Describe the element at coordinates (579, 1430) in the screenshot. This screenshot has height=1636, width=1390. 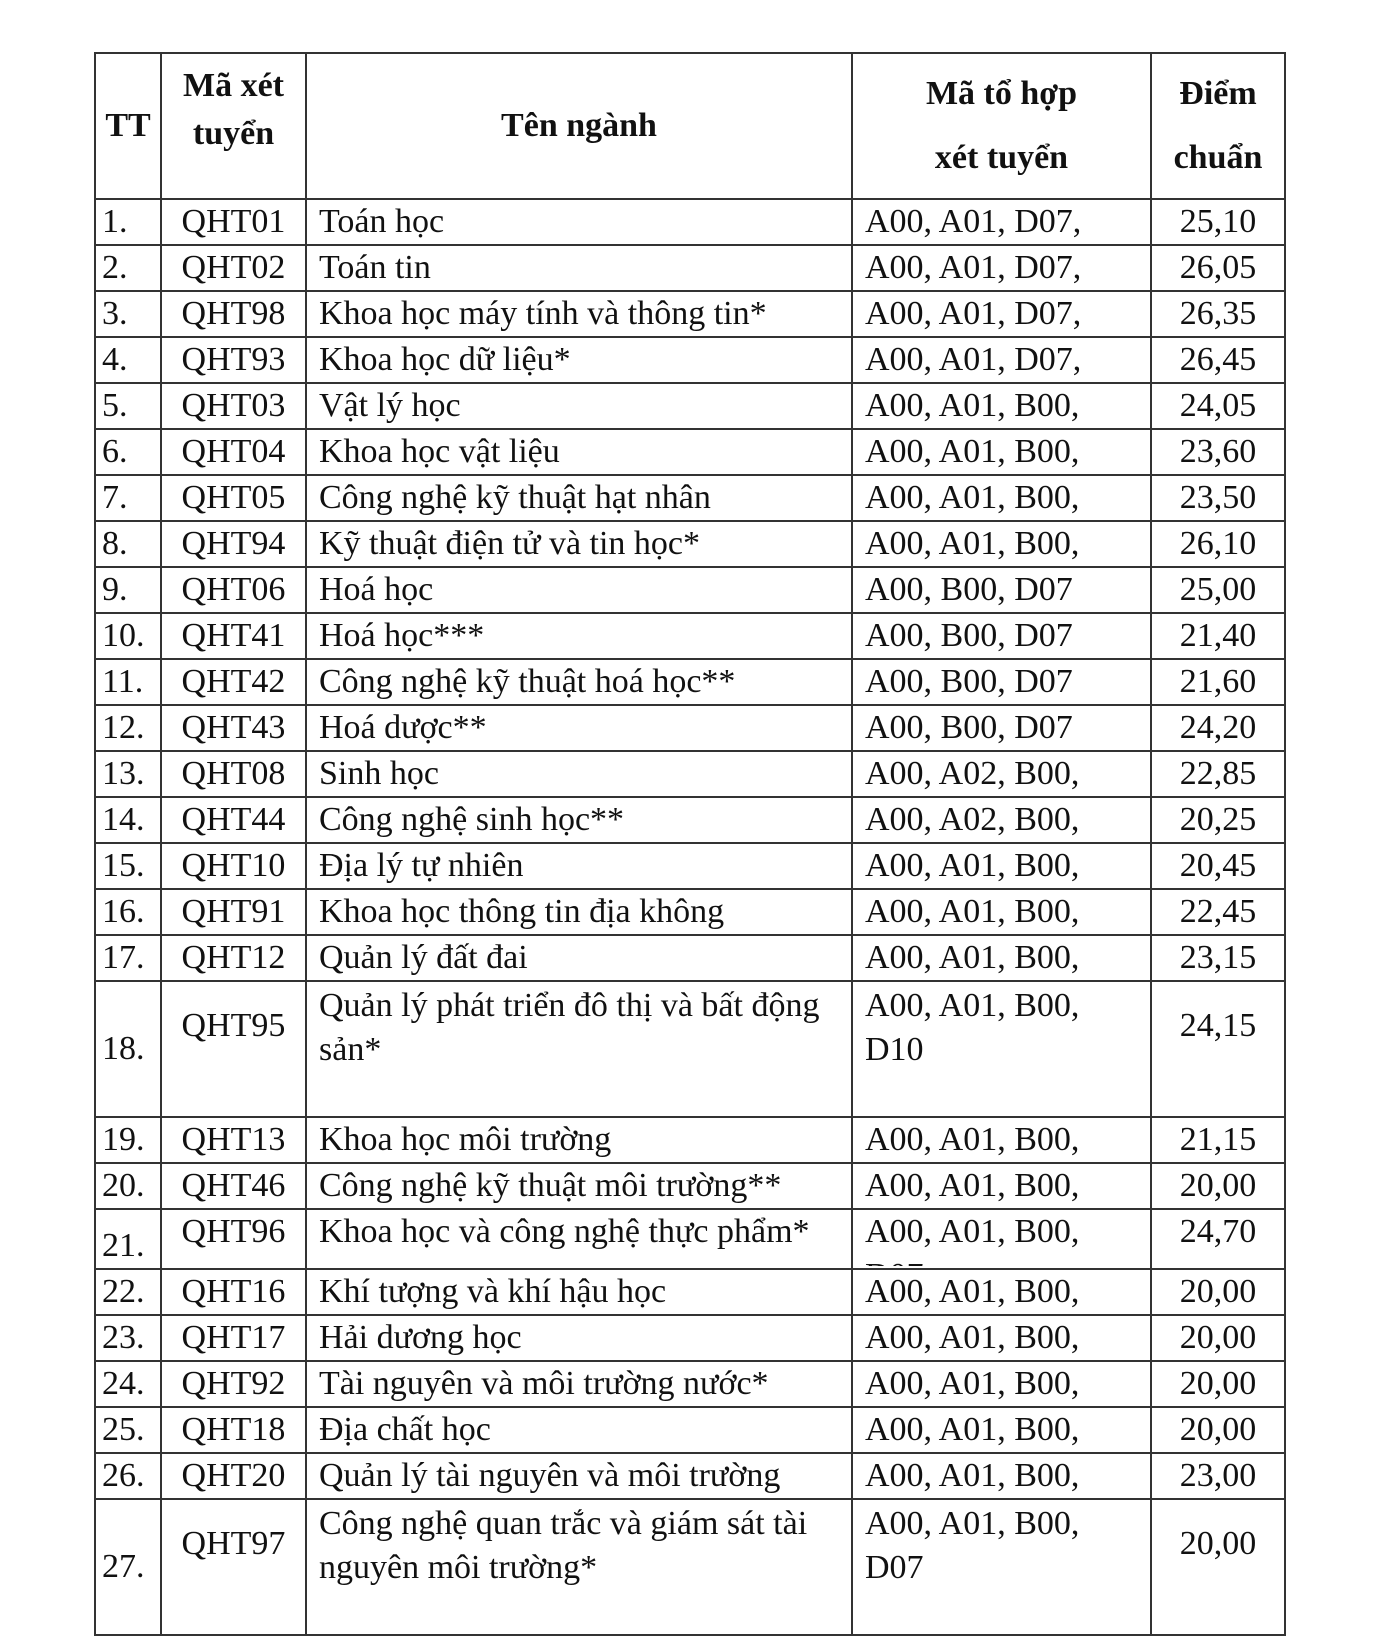
I see `major-name: Địa chất học` at that location.